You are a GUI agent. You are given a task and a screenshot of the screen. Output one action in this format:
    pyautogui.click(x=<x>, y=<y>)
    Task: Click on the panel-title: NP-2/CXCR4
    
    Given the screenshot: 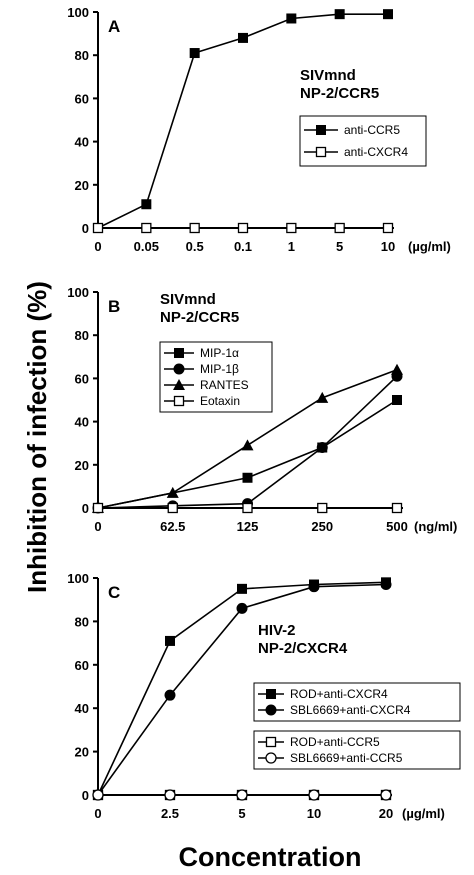 What is the action you would take?
    pyautogui.click(x=303, y=648)
    